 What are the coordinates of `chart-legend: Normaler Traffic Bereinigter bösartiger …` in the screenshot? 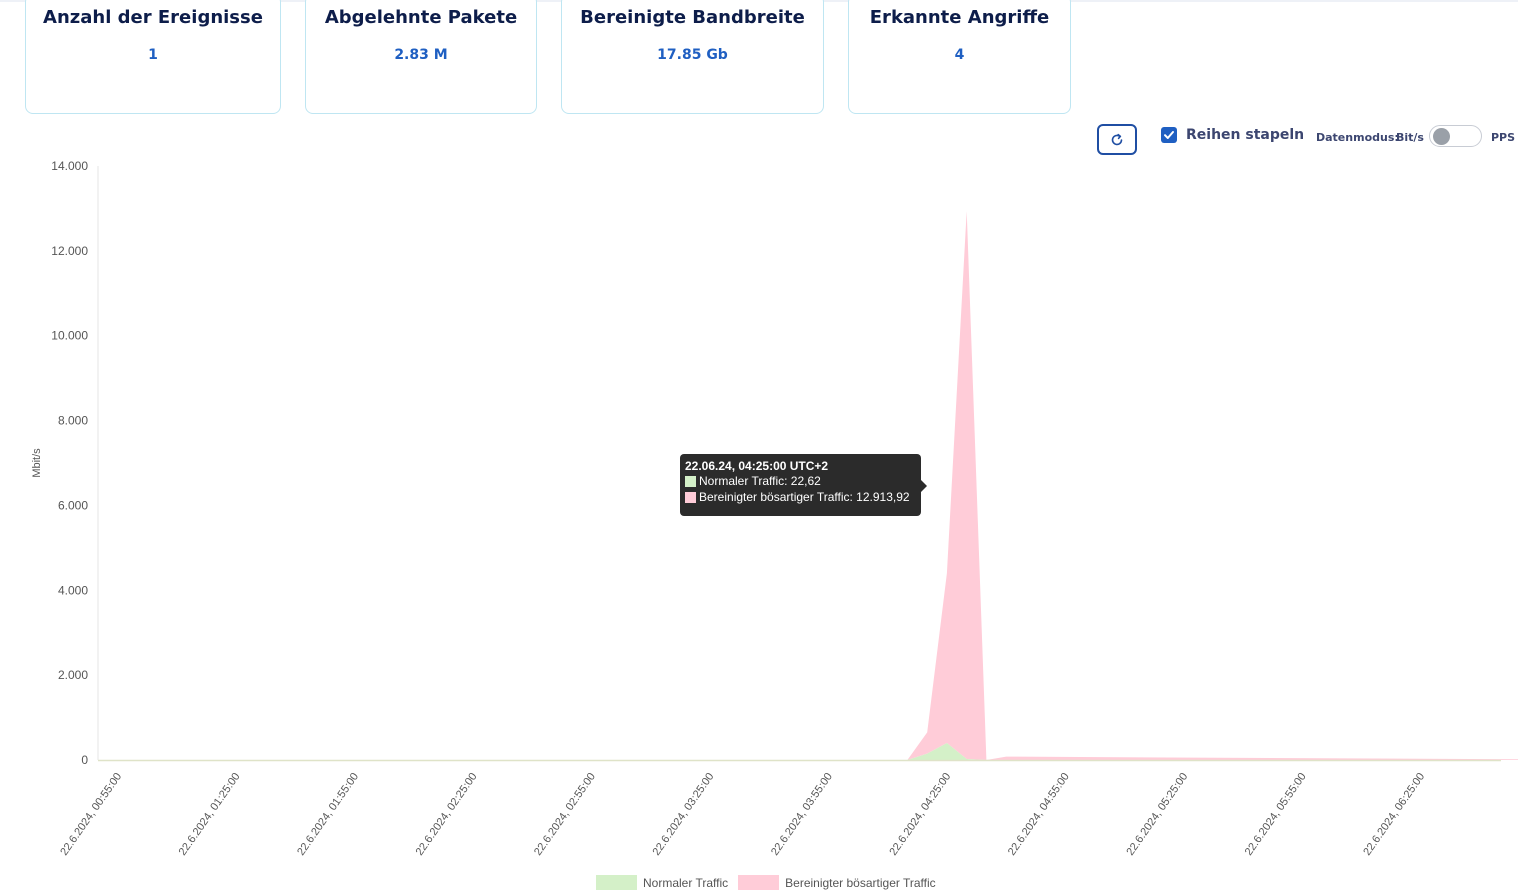 It's located at (771, 882).